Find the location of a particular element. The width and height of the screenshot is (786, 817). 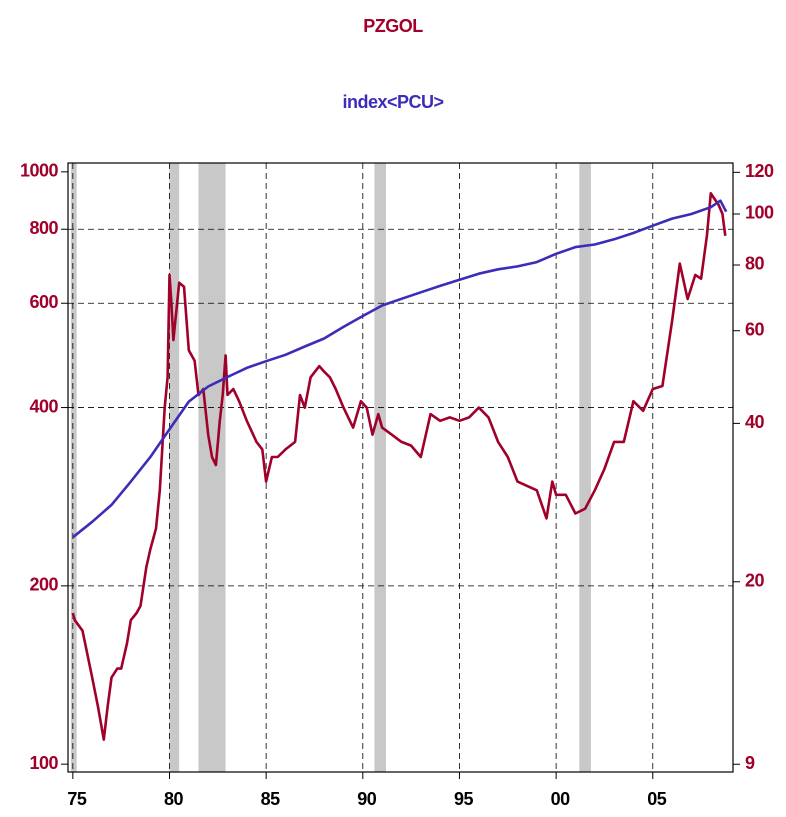

x-tick-label: 85 is located at coordinates (271, 799).